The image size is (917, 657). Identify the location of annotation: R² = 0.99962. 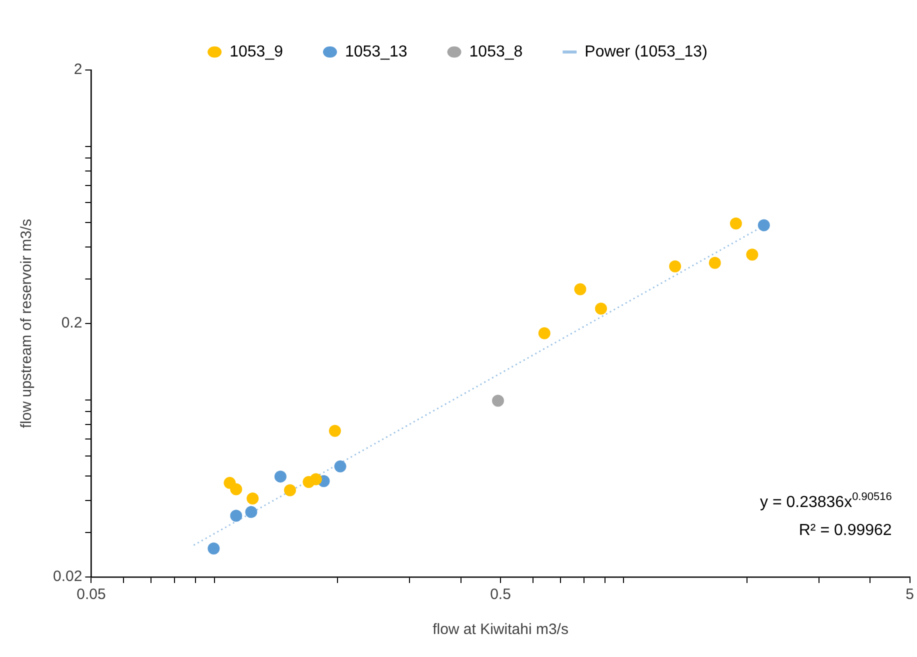
(845, 530).